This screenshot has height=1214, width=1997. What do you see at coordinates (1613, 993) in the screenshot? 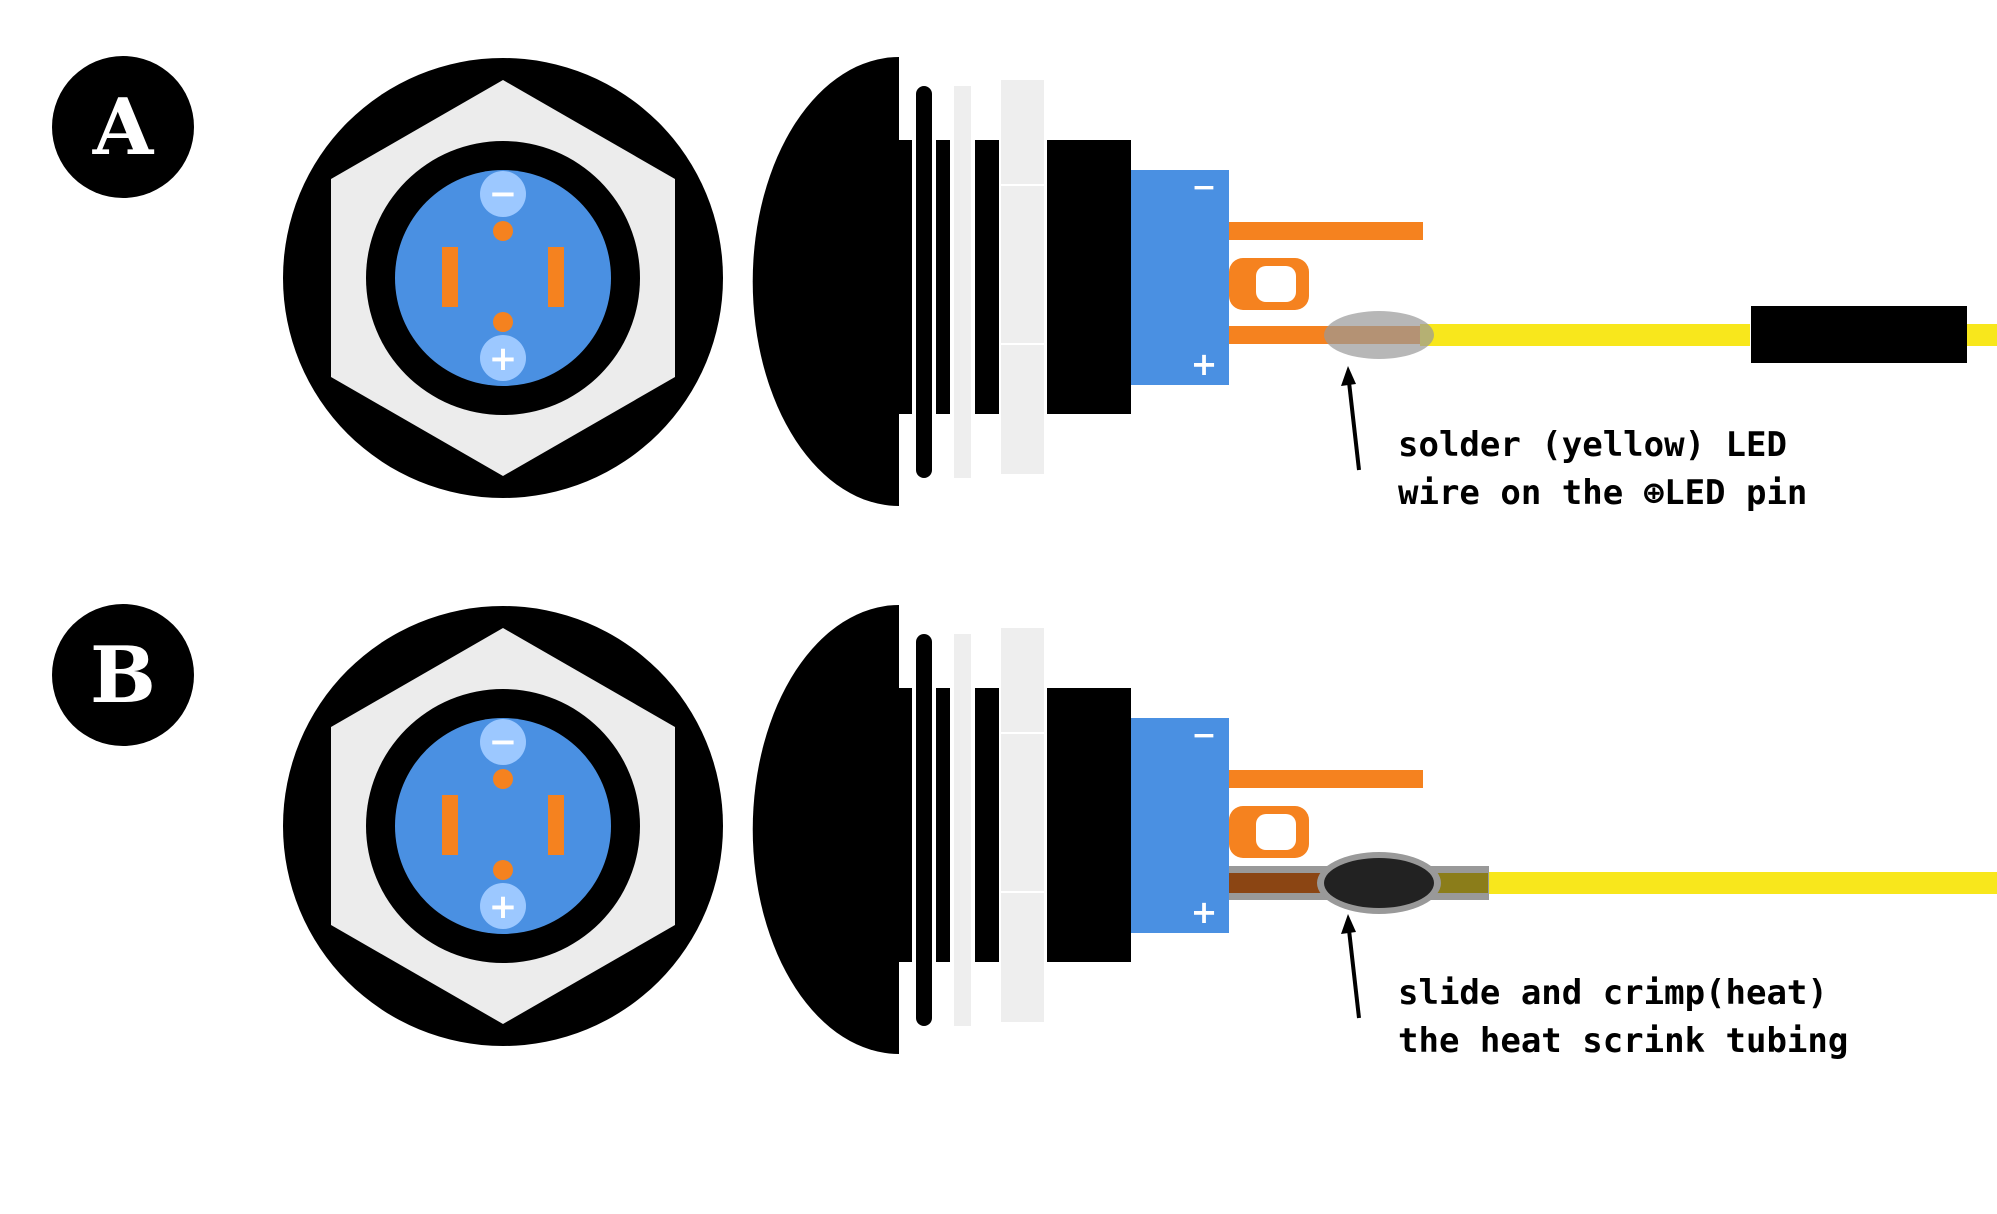
I see `panel-b-caption-line-1: slide and crimp(heat)` at bounding box center [1613, 993].